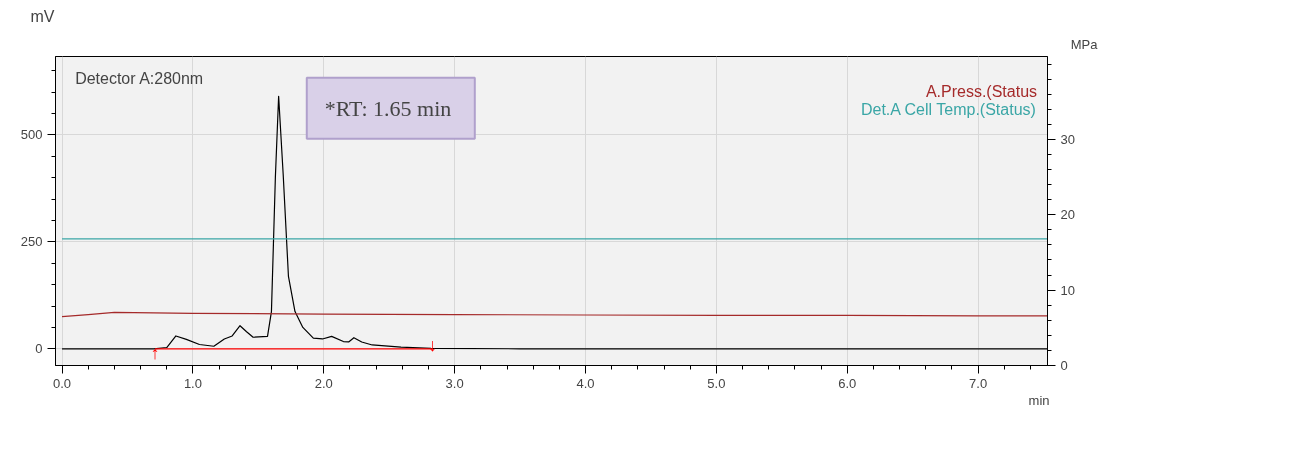 The width and height of the screenshot is (1311, 449). Describe the element at coordinates (39, 349) in the screenshot. I see `y-tick-label: 0` at that location.